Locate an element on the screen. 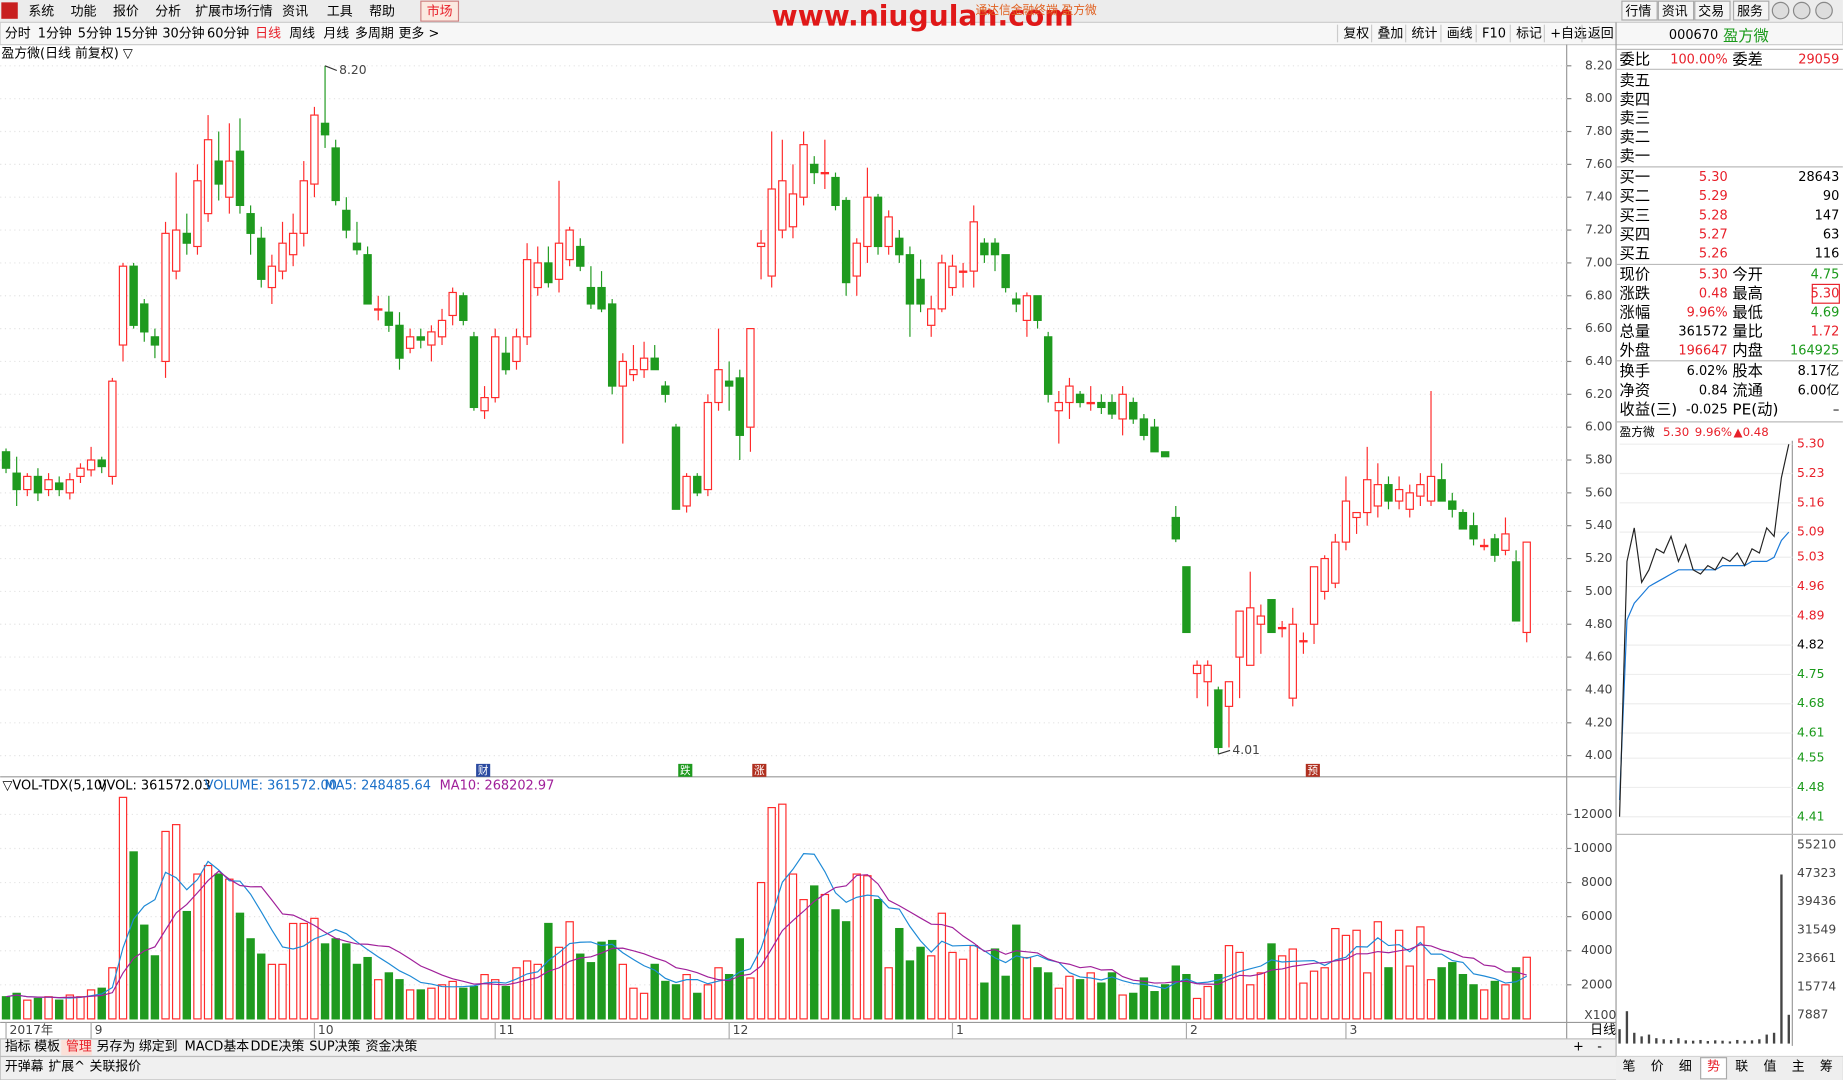 The height and width of the screenshot is (1080, 1843). side-tab: 值 is located at coordinates (1770, 1067).